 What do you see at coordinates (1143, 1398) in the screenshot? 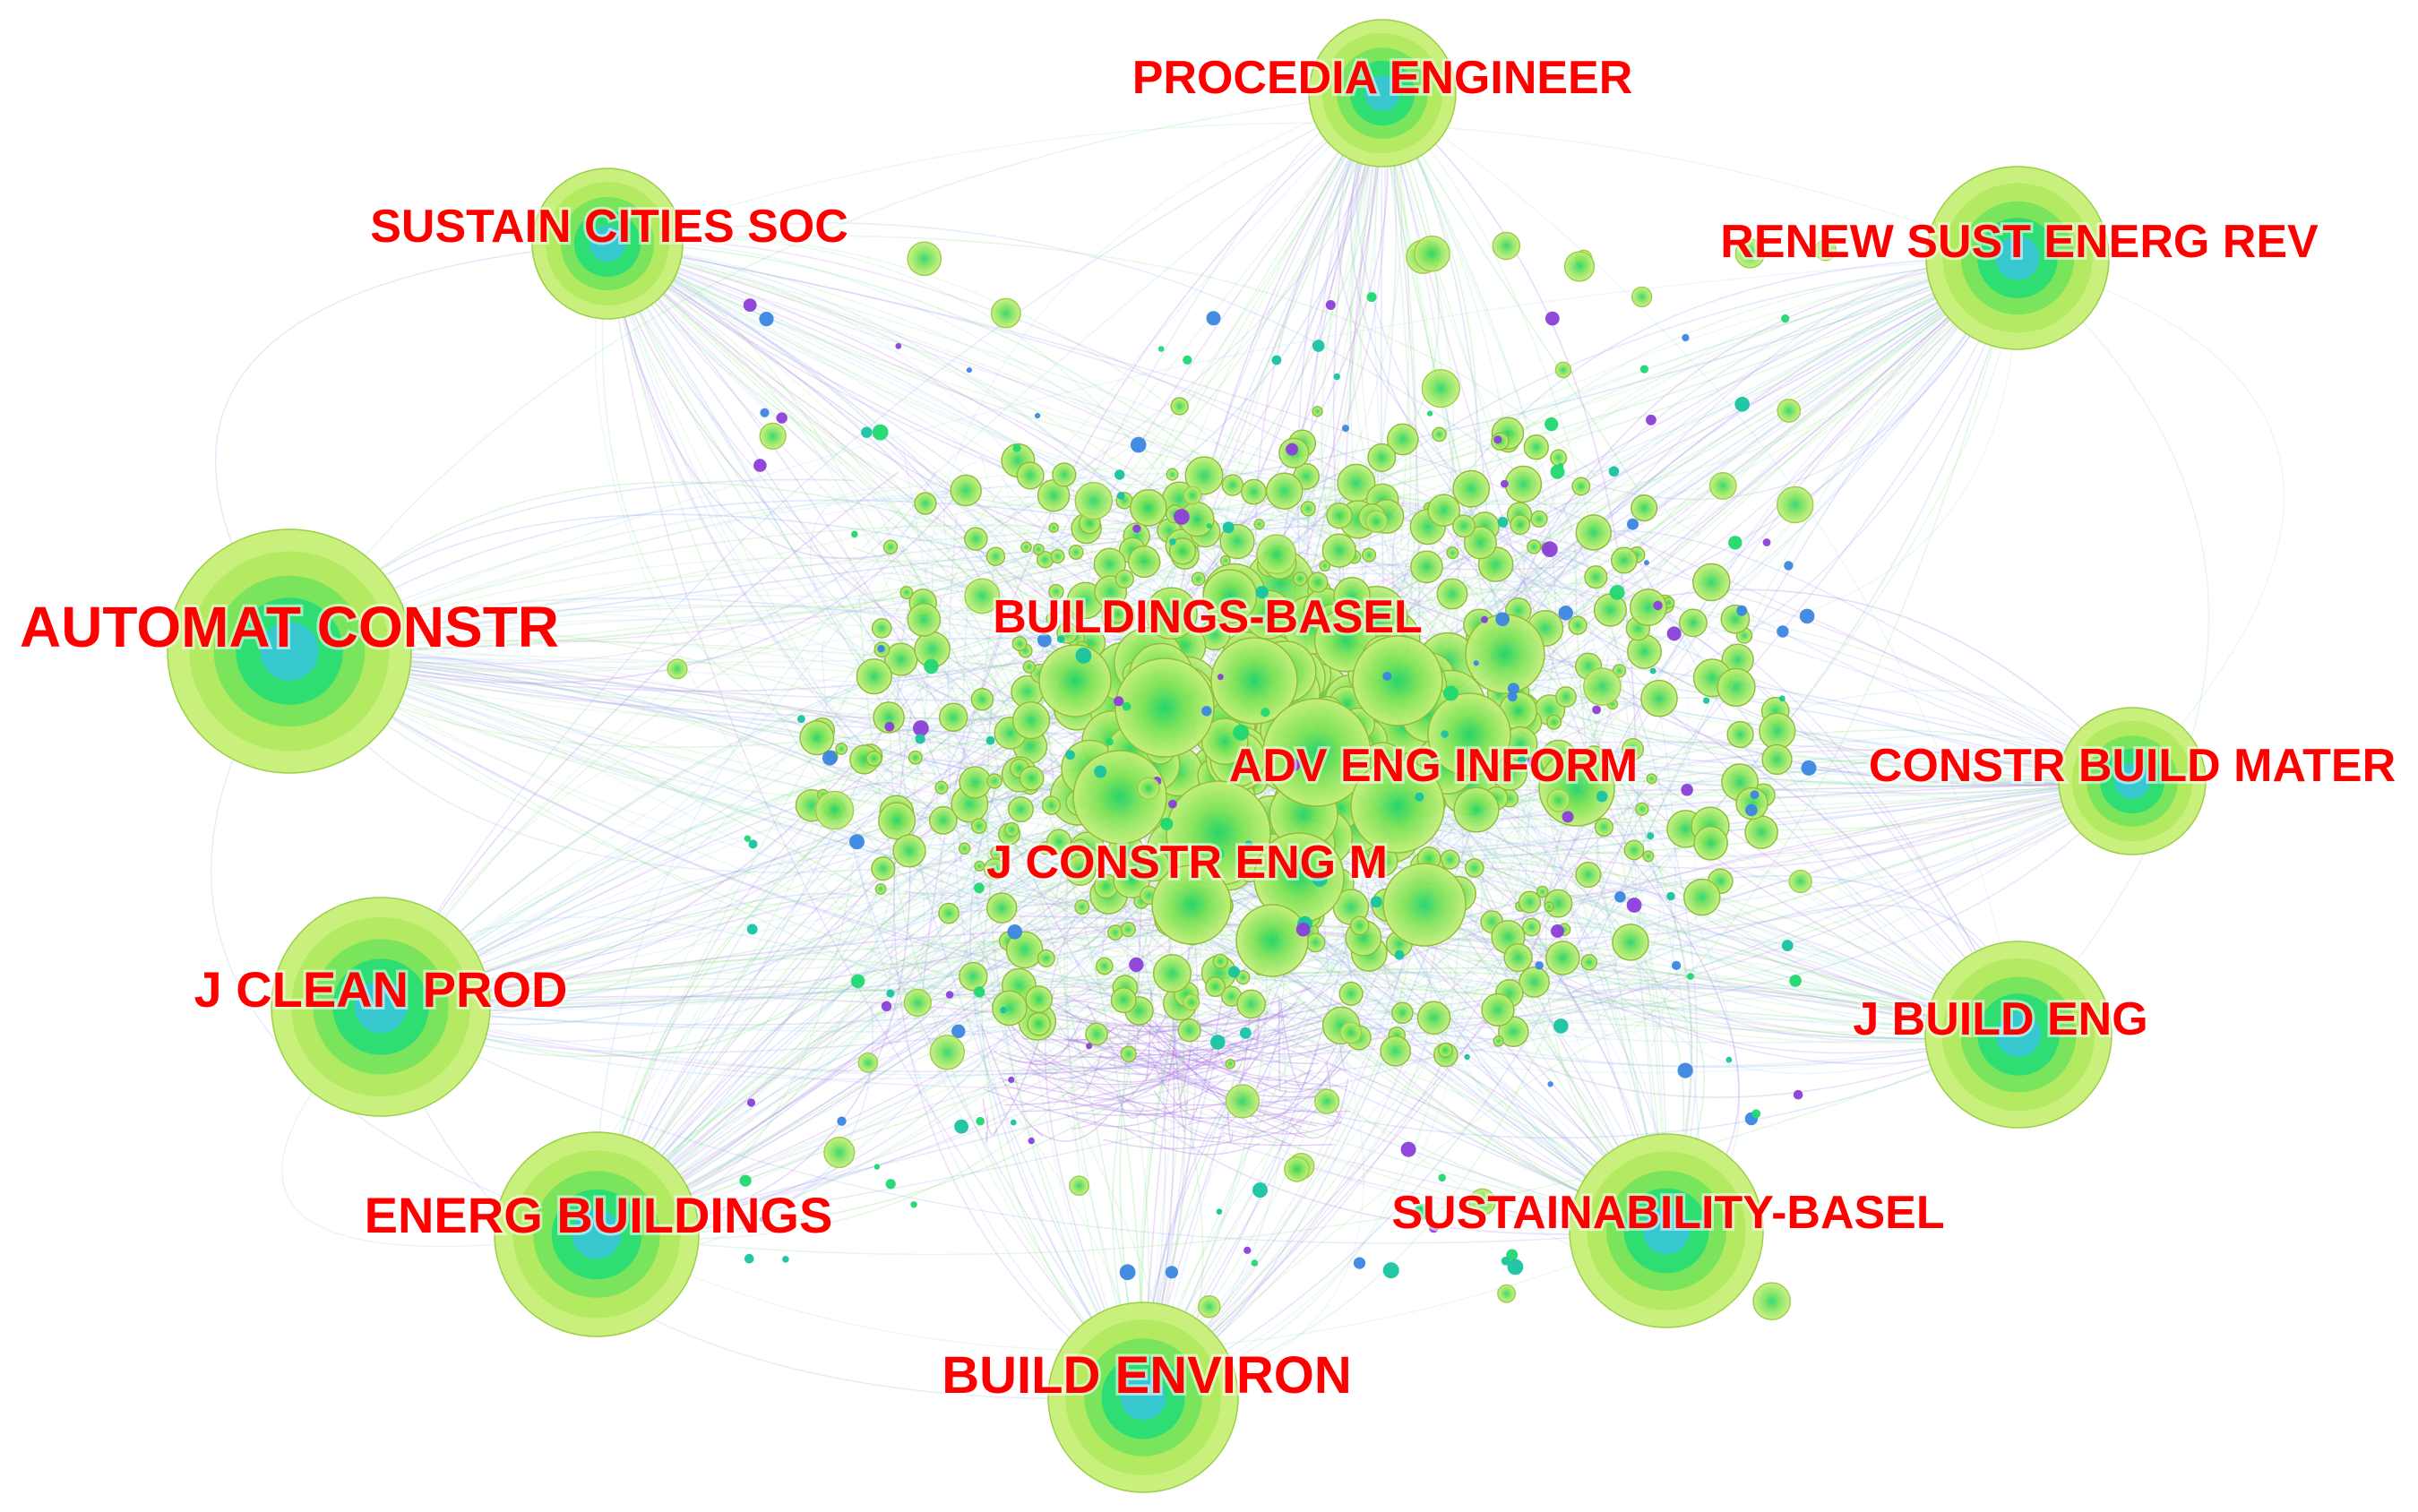
I see `build-environ-ring` at bounding box center [1143, 1398].